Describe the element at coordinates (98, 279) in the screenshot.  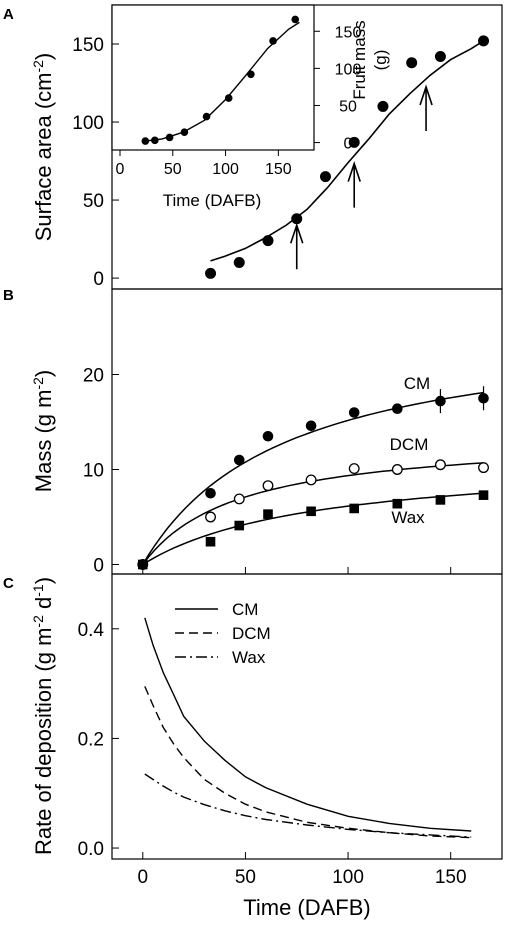
I see `panel-a-ytick-label: 0` at that location.